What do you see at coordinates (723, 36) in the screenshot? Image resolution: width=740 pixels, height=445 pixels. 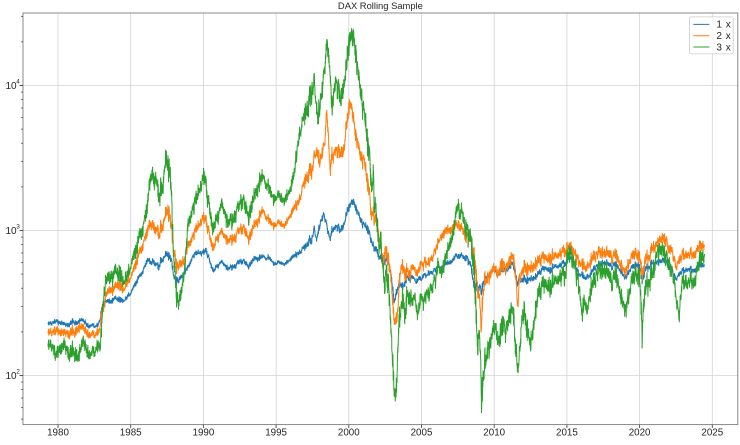 I see `svg-text: 2 x` at bounding box center [723, 36].